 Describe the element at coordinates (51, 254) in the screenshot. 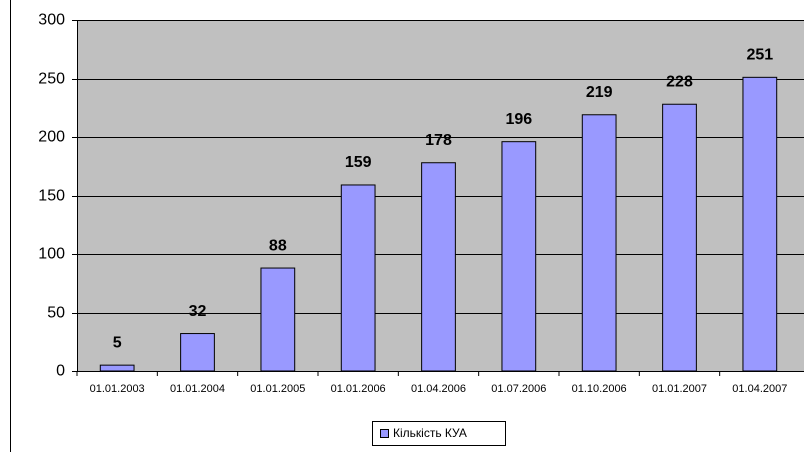

I see `y-tick-label: 100` at that location.